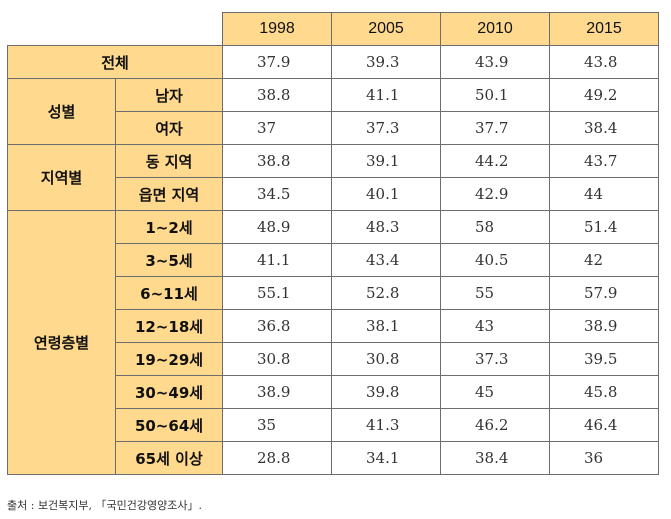 Image resolution: width=671 pixels, height=519 pixels. I want to click on source-note: 출처 : 보건복지부, 「국민건강영양조사」., so click(104, 505).